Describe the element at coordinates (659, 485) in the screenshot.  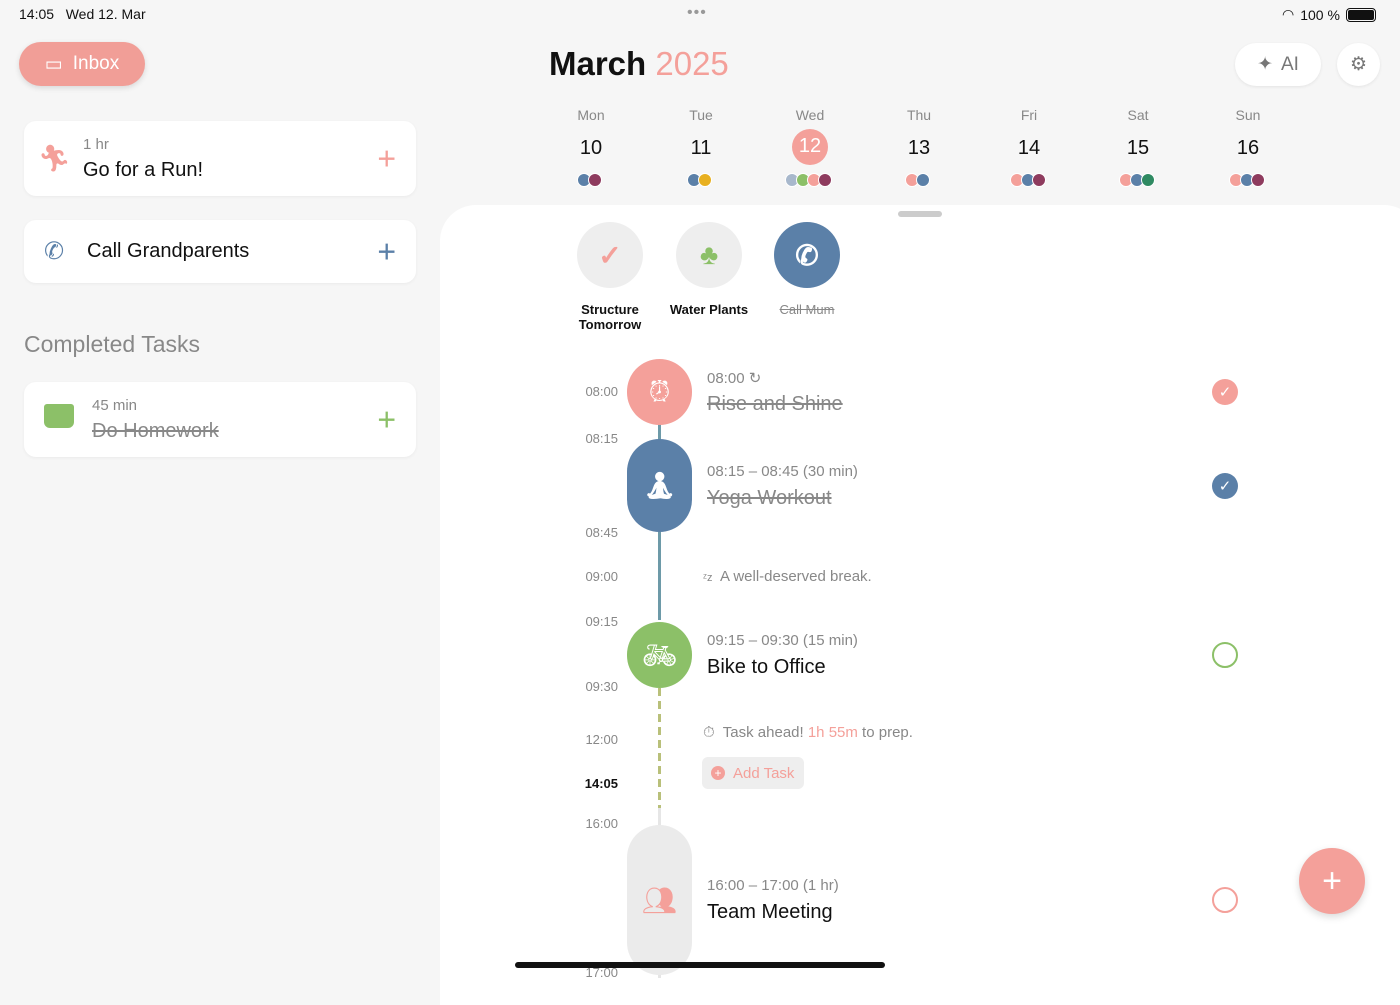
I see `yoga-icon: 🧘︎` at that location.